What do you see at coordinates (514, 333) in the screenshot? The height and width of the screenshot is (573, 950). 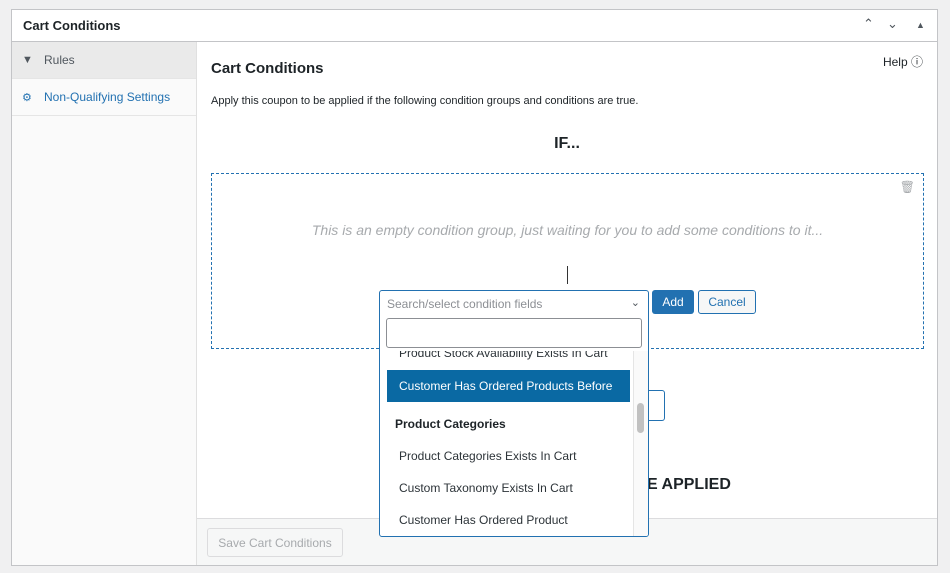 I see `dropdown-search-input` at bounding box center [514, 333].